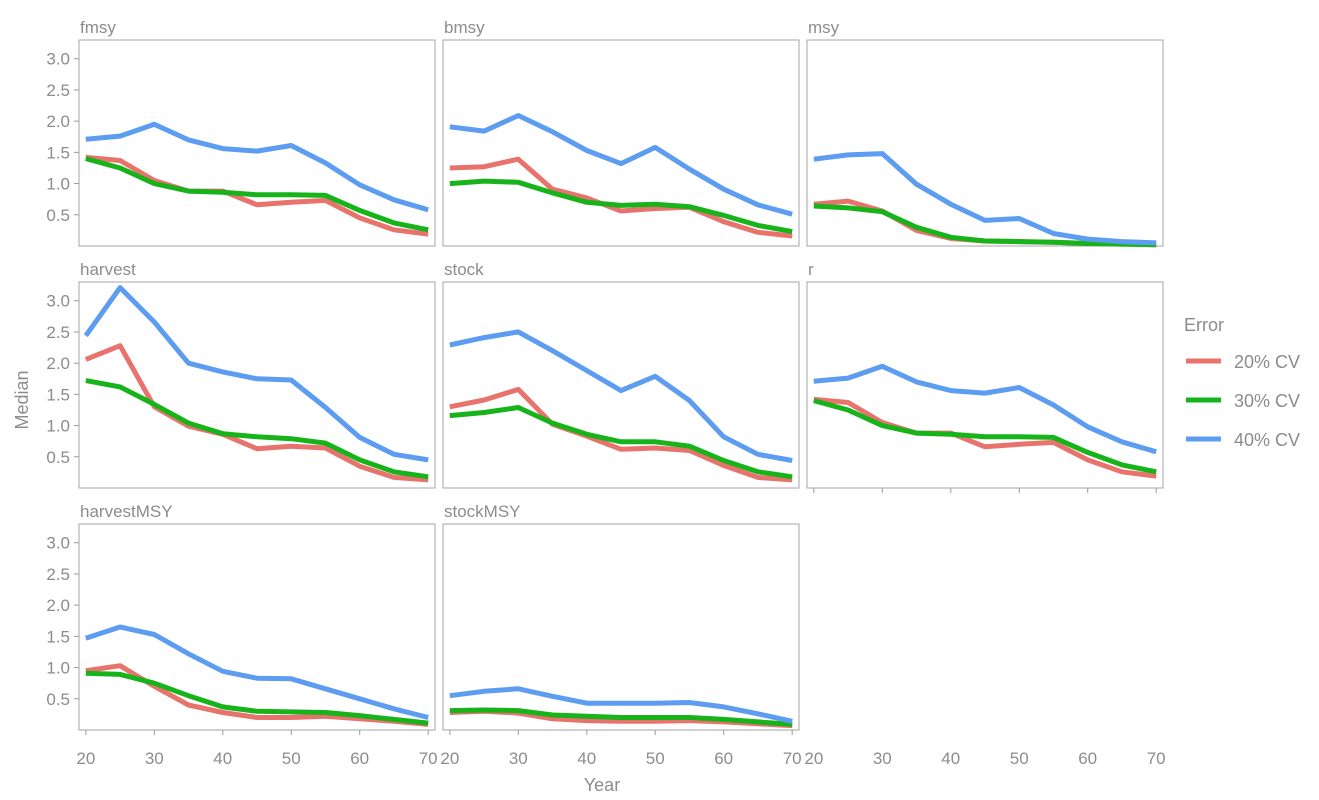  Describe the element at coordinates (22, 399) in the screenshot. I see `y-axis-label: Median` at that location.